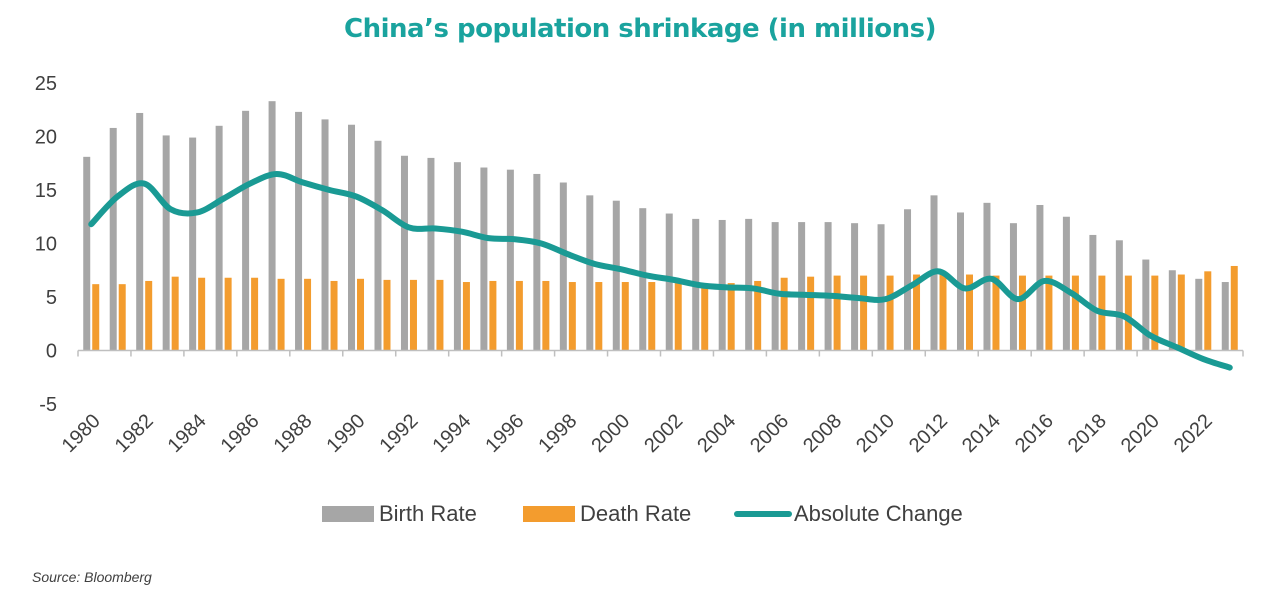 The image size is (1280, 602). I want to click on x-tick-label: 2022, so click(1193, 433).